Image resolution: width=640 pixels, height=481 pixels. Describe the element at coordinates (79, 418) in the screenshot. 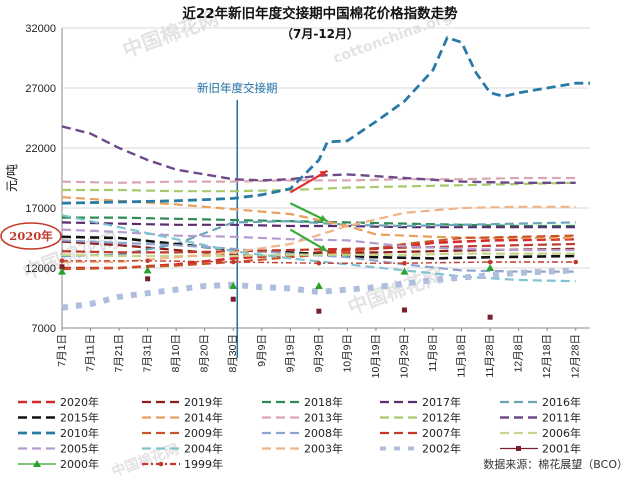

I see `legend-item-label: 2015年` at that location.